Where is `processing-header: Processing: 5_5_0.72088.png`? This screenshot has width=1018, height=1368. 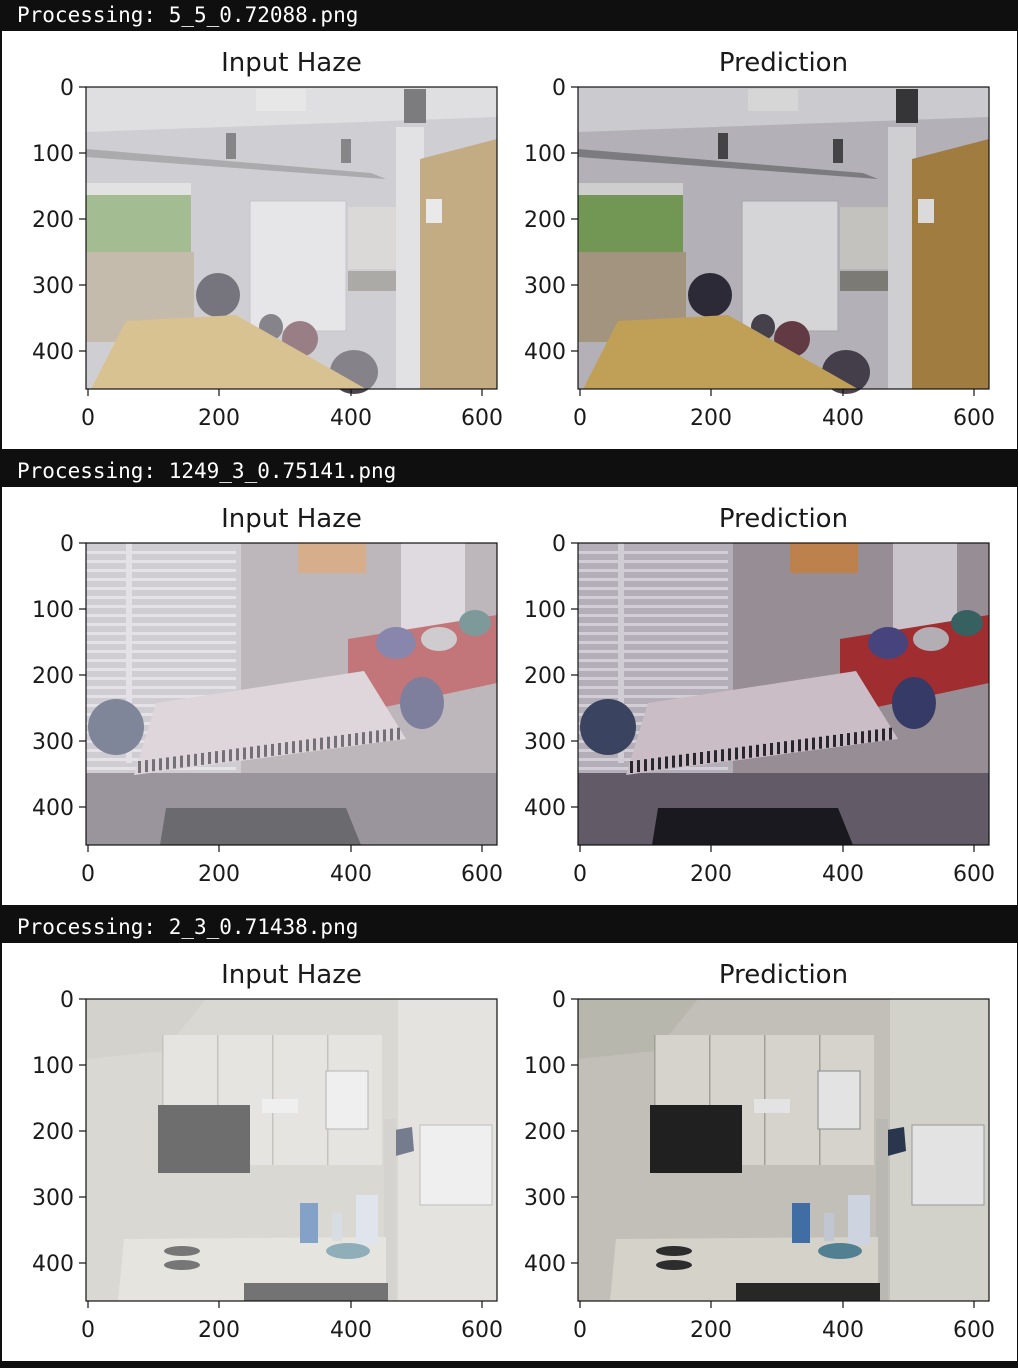
processing-header: Processing: 5_5_0.72088.png is located at coordinates (509, 15).